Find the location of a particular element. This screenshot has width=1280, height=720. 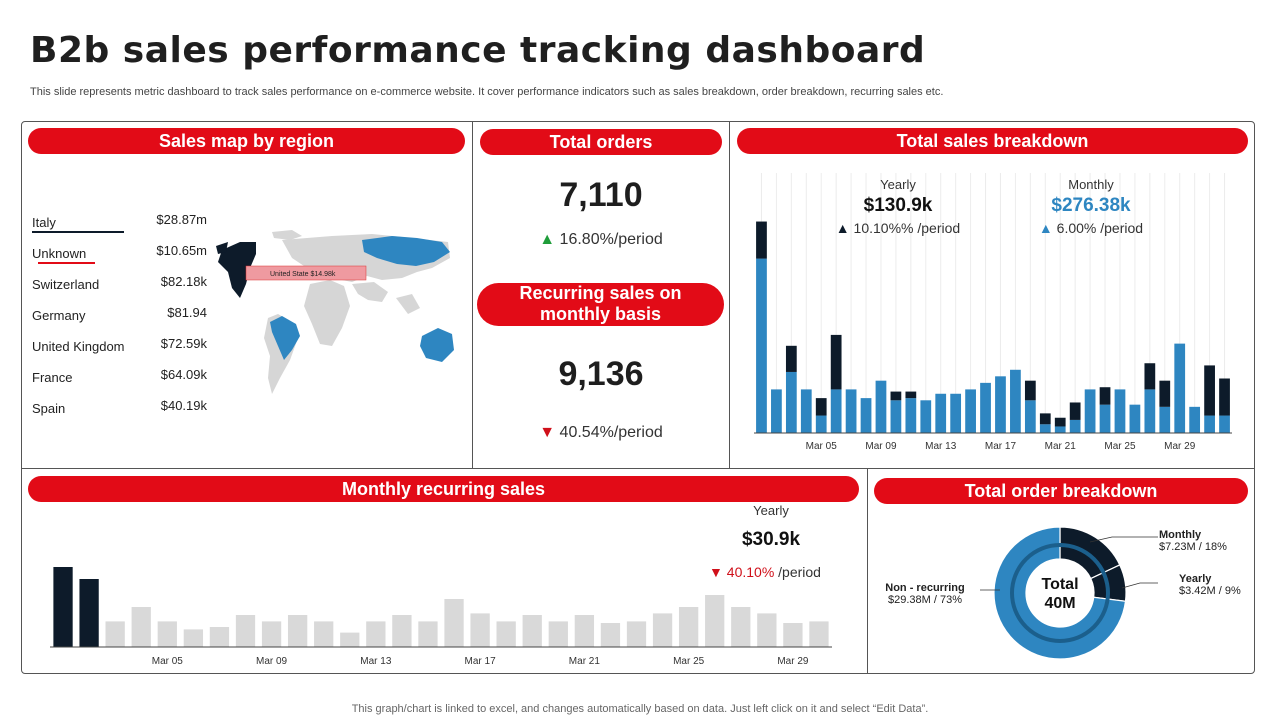

region-row-united-kingdom: United Kingdom $72.59k is located at coordinates (119, 345).